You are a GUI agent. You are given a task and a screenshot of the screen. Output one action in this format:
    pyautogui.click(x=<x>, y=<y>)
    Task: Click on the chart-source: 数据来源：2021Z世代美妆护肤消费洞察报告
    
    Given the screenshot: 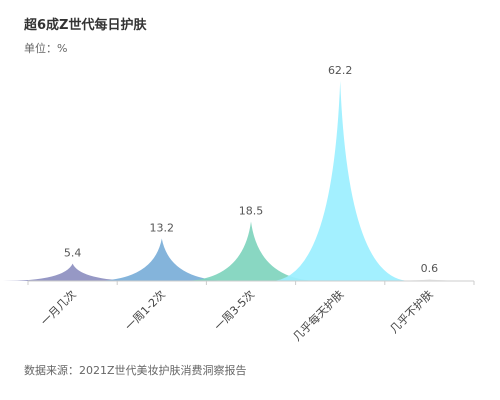 What is the action you would take?
    pyautogui.click(x=135, y=370)
    